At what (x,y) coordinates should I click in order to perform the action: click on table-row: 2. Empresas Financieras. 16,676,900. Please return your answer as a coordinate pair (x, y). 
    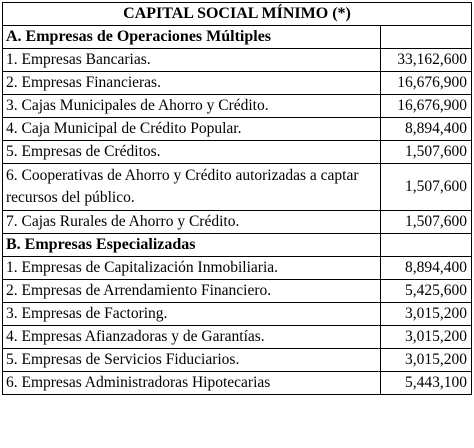
    Looking at the image, I should click on (237, 83).